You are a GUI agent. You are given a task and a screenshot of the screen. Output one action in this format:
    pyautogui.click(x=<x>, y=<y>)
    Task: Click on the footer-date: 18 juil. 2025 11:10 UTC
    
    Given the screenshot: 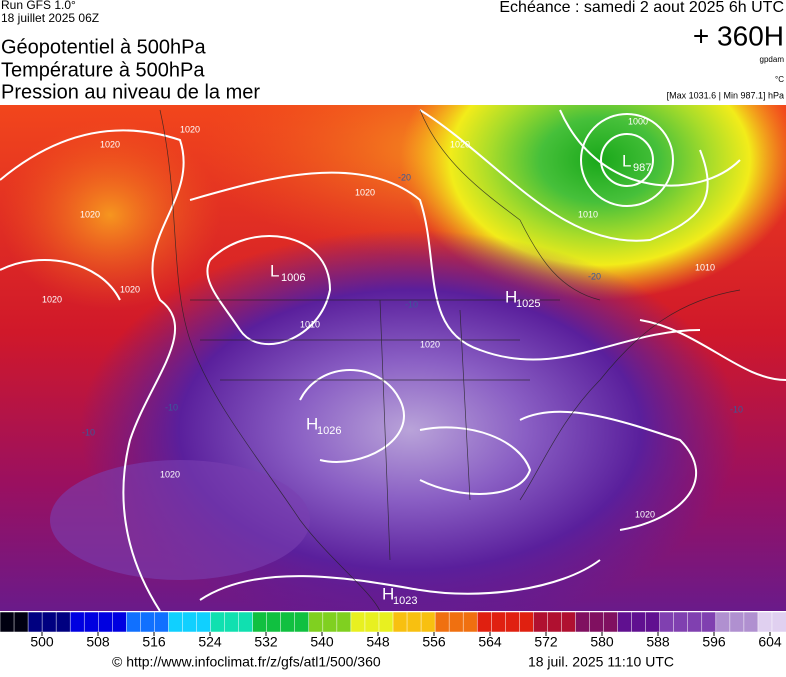 What is the action you would take?
    pyautogui.click(x=601, y=662)
    